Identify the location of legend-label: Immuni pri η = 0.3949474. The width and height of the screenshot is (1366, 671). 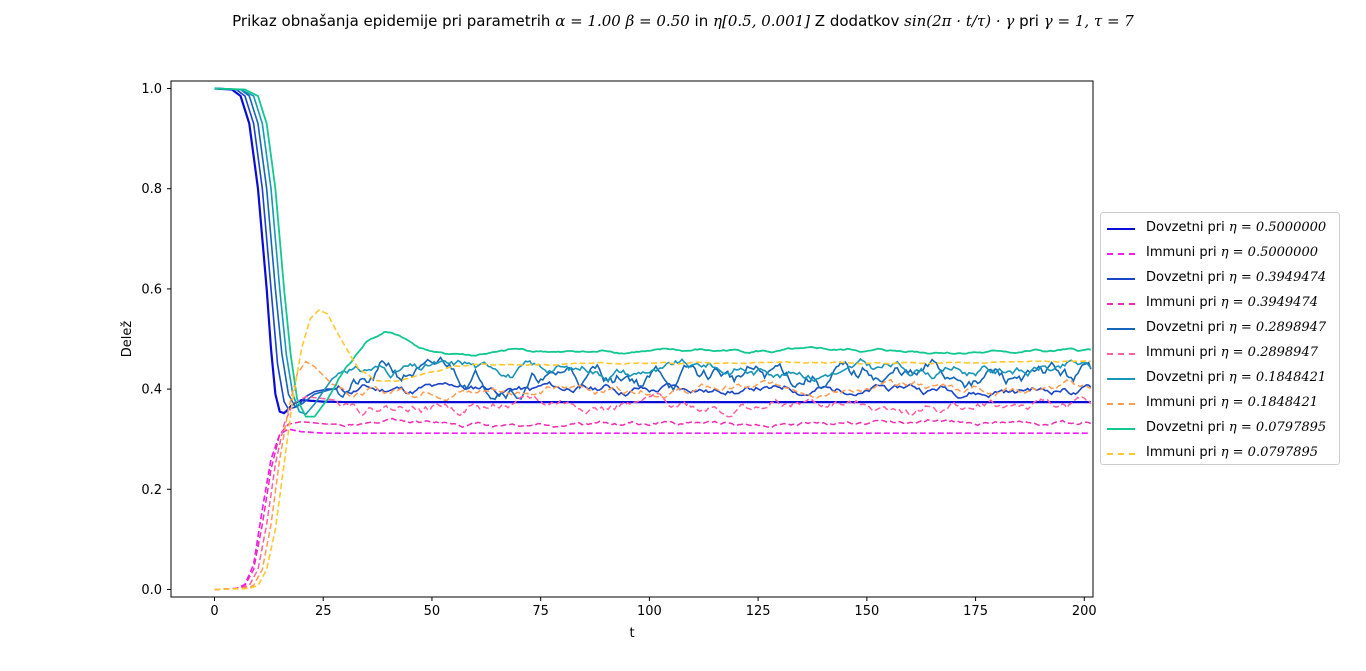
(1232, 302).